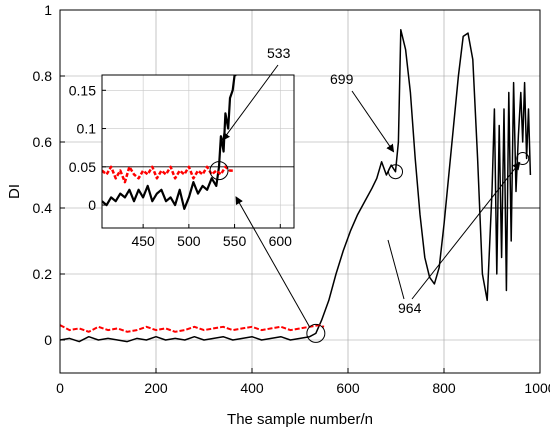 The width and height of the screenshot is (550, 432). Describe the element at coordinates (396, 269) in the screenshot. I see `annotation-964-leader` at that location.